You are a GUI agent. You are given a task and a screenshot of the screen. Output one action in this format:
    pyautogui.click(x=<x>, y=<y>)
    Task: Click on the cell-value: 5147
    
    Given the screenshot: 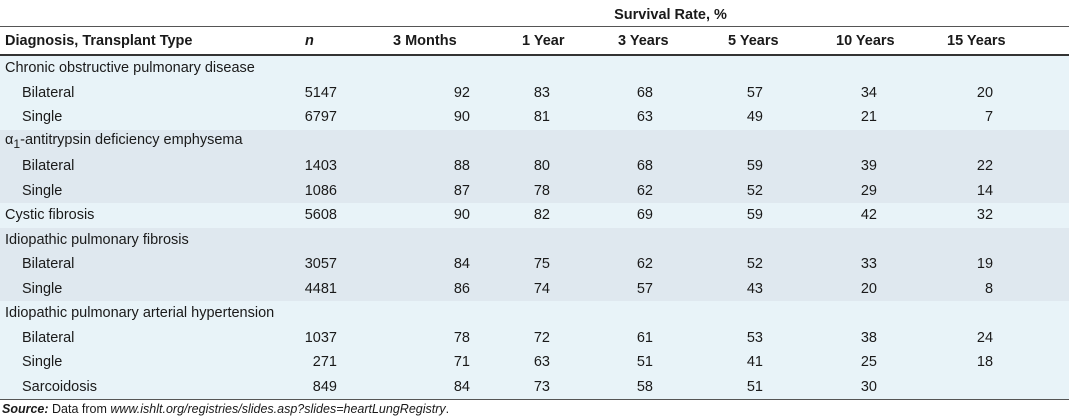 What is the action you would take?
    pyautogui.click(x=308, y=92)
    